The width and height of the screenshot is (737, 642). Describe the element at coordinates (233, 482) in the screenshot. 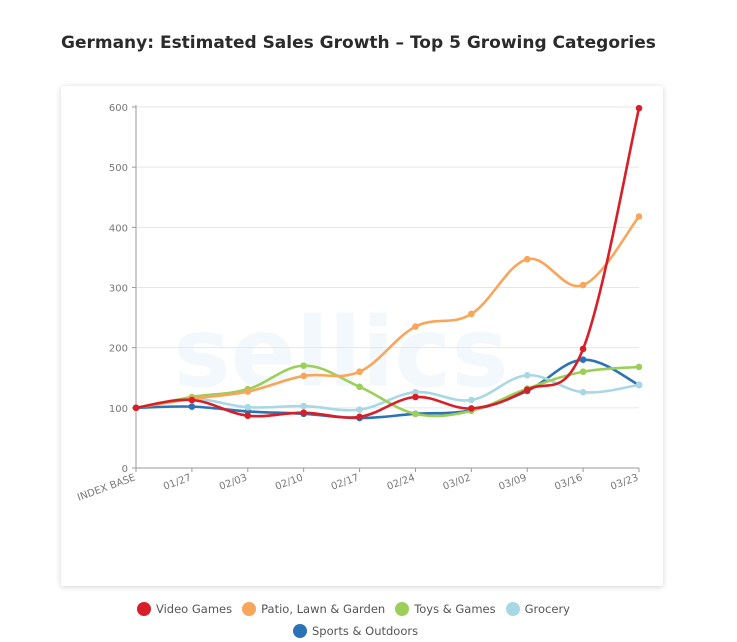

I see `x-tick-label: 02/03` at that location.